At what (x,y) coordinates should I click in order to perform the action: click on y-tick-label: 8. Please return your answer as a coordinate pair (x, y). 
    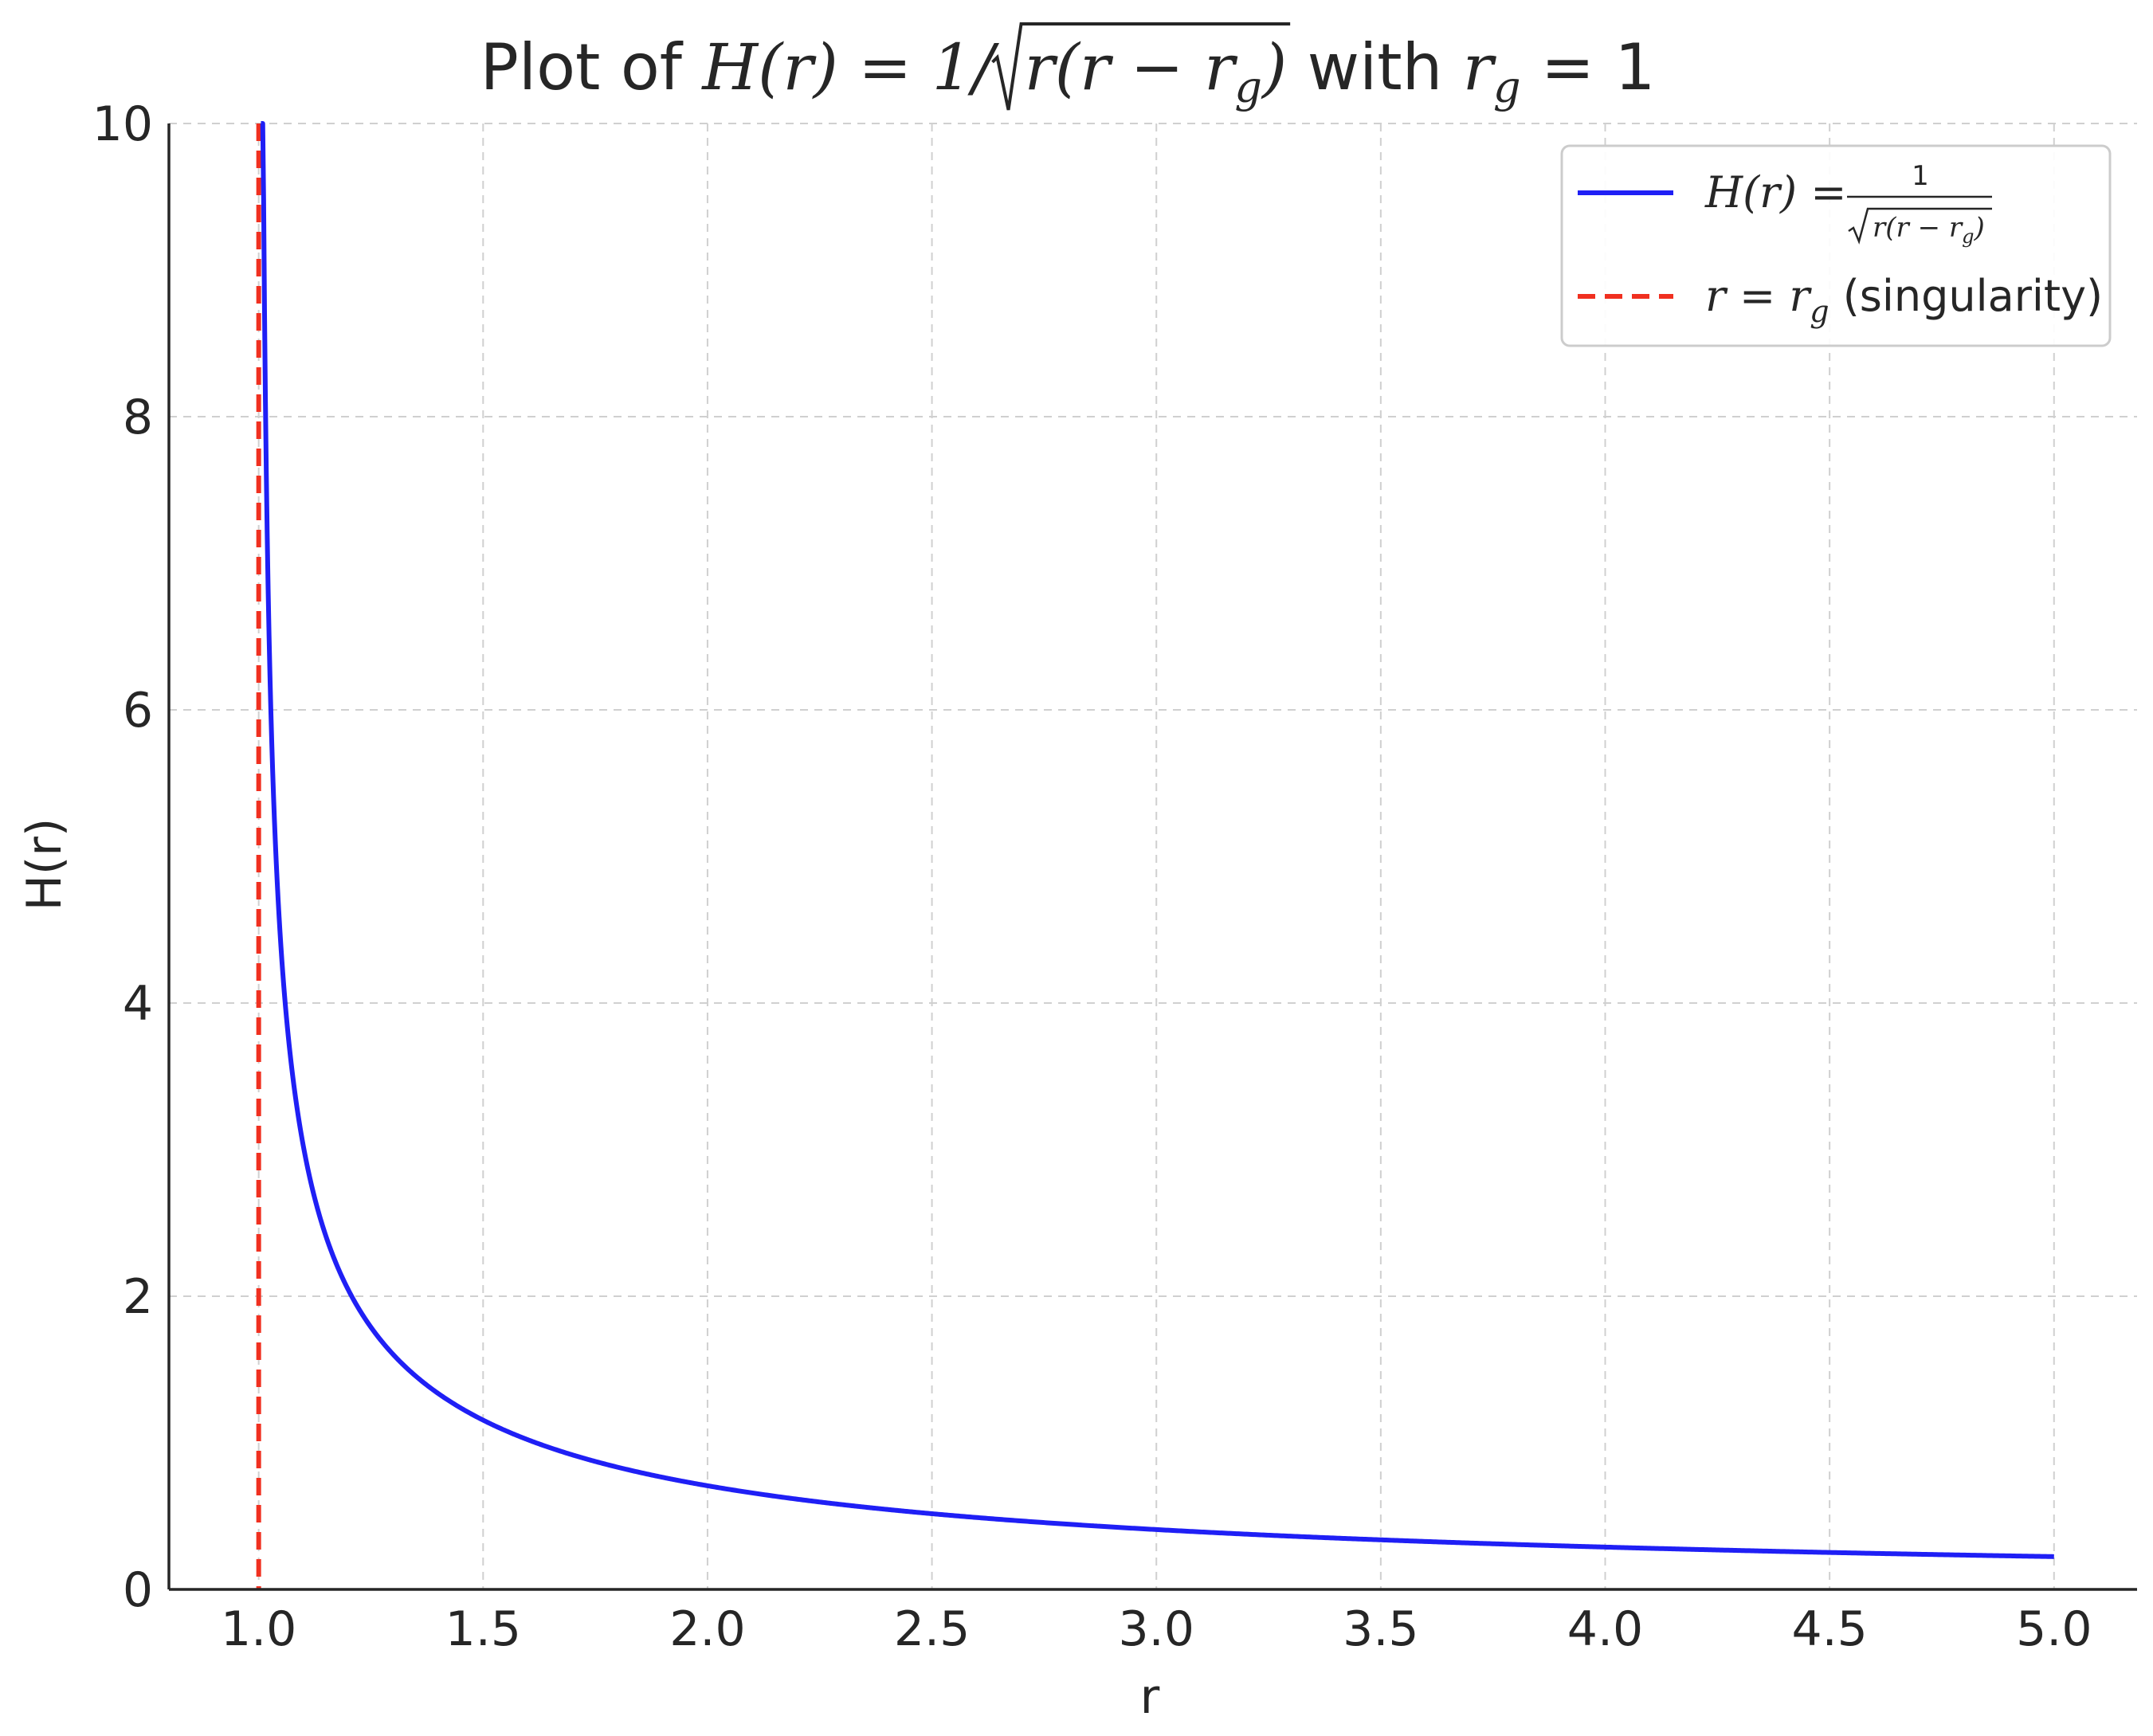
    Looking at the image, I should click on (138, 418).